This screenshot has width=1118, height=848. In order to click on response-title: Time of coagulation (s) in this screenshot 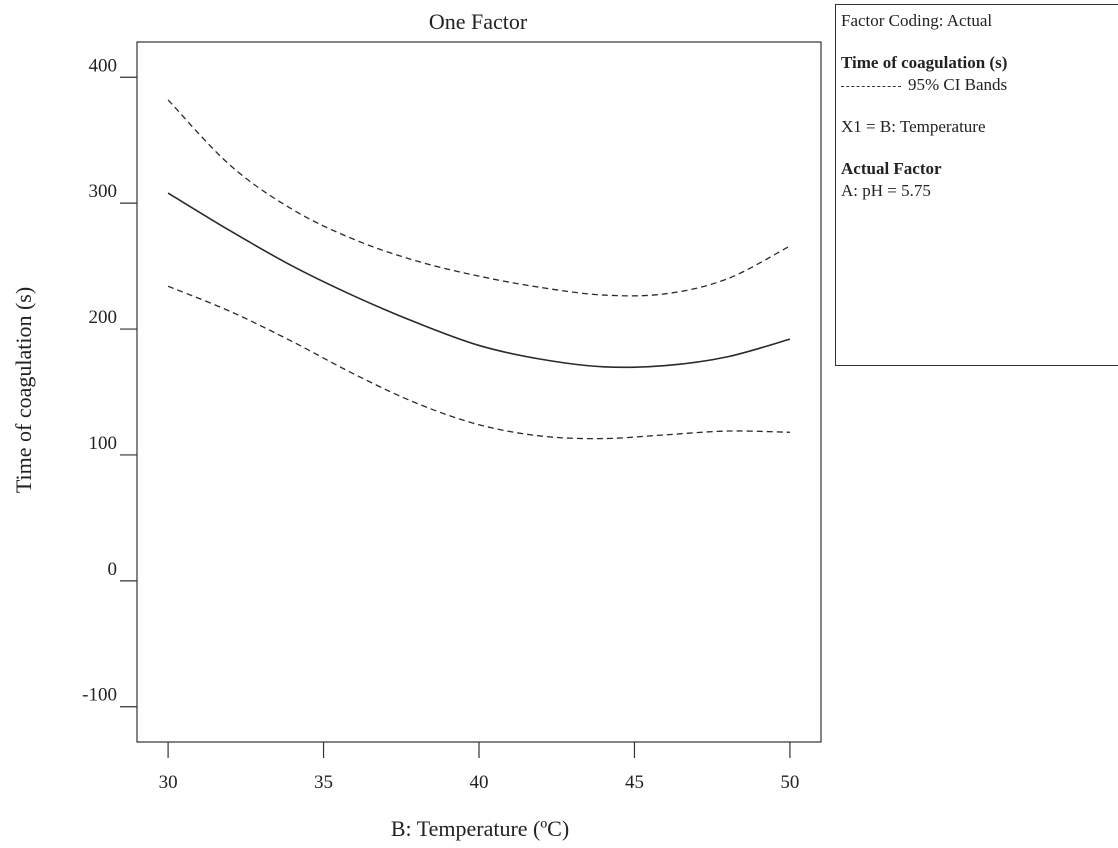, I will do `click(924, 62)`.